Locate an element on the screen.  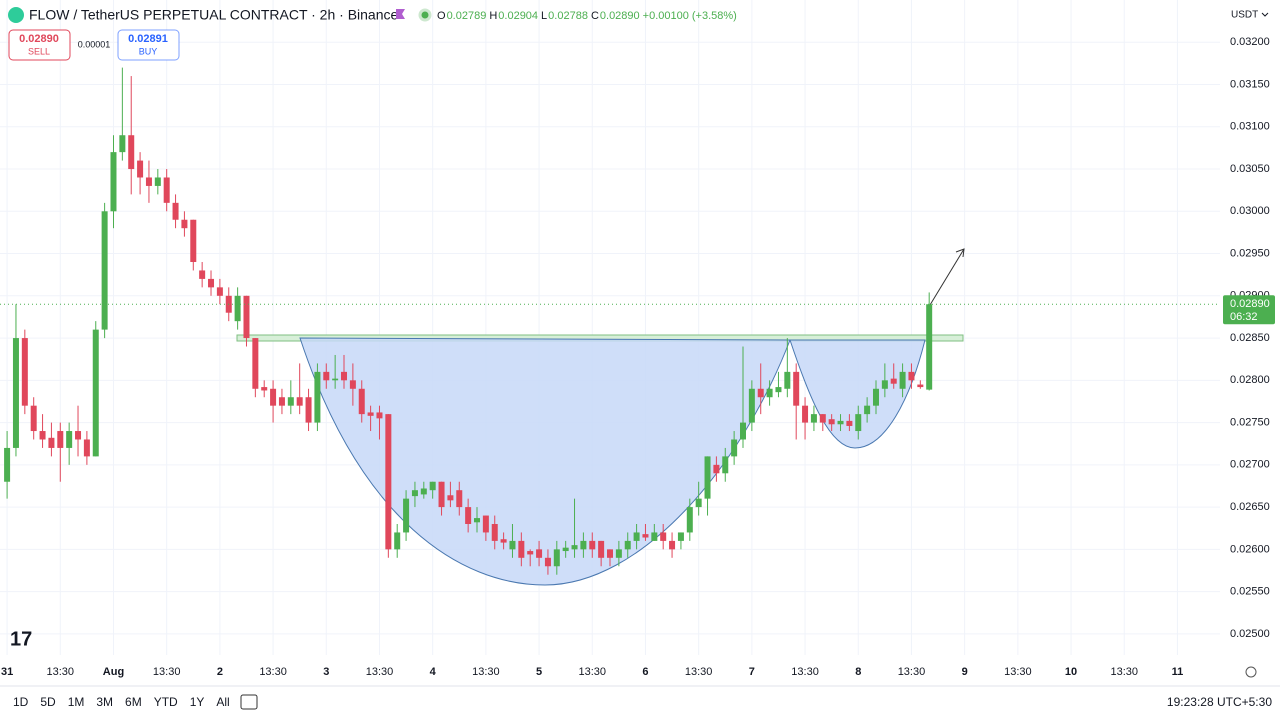
buy-price: 0.02891 is located at coordinates (148, 39).